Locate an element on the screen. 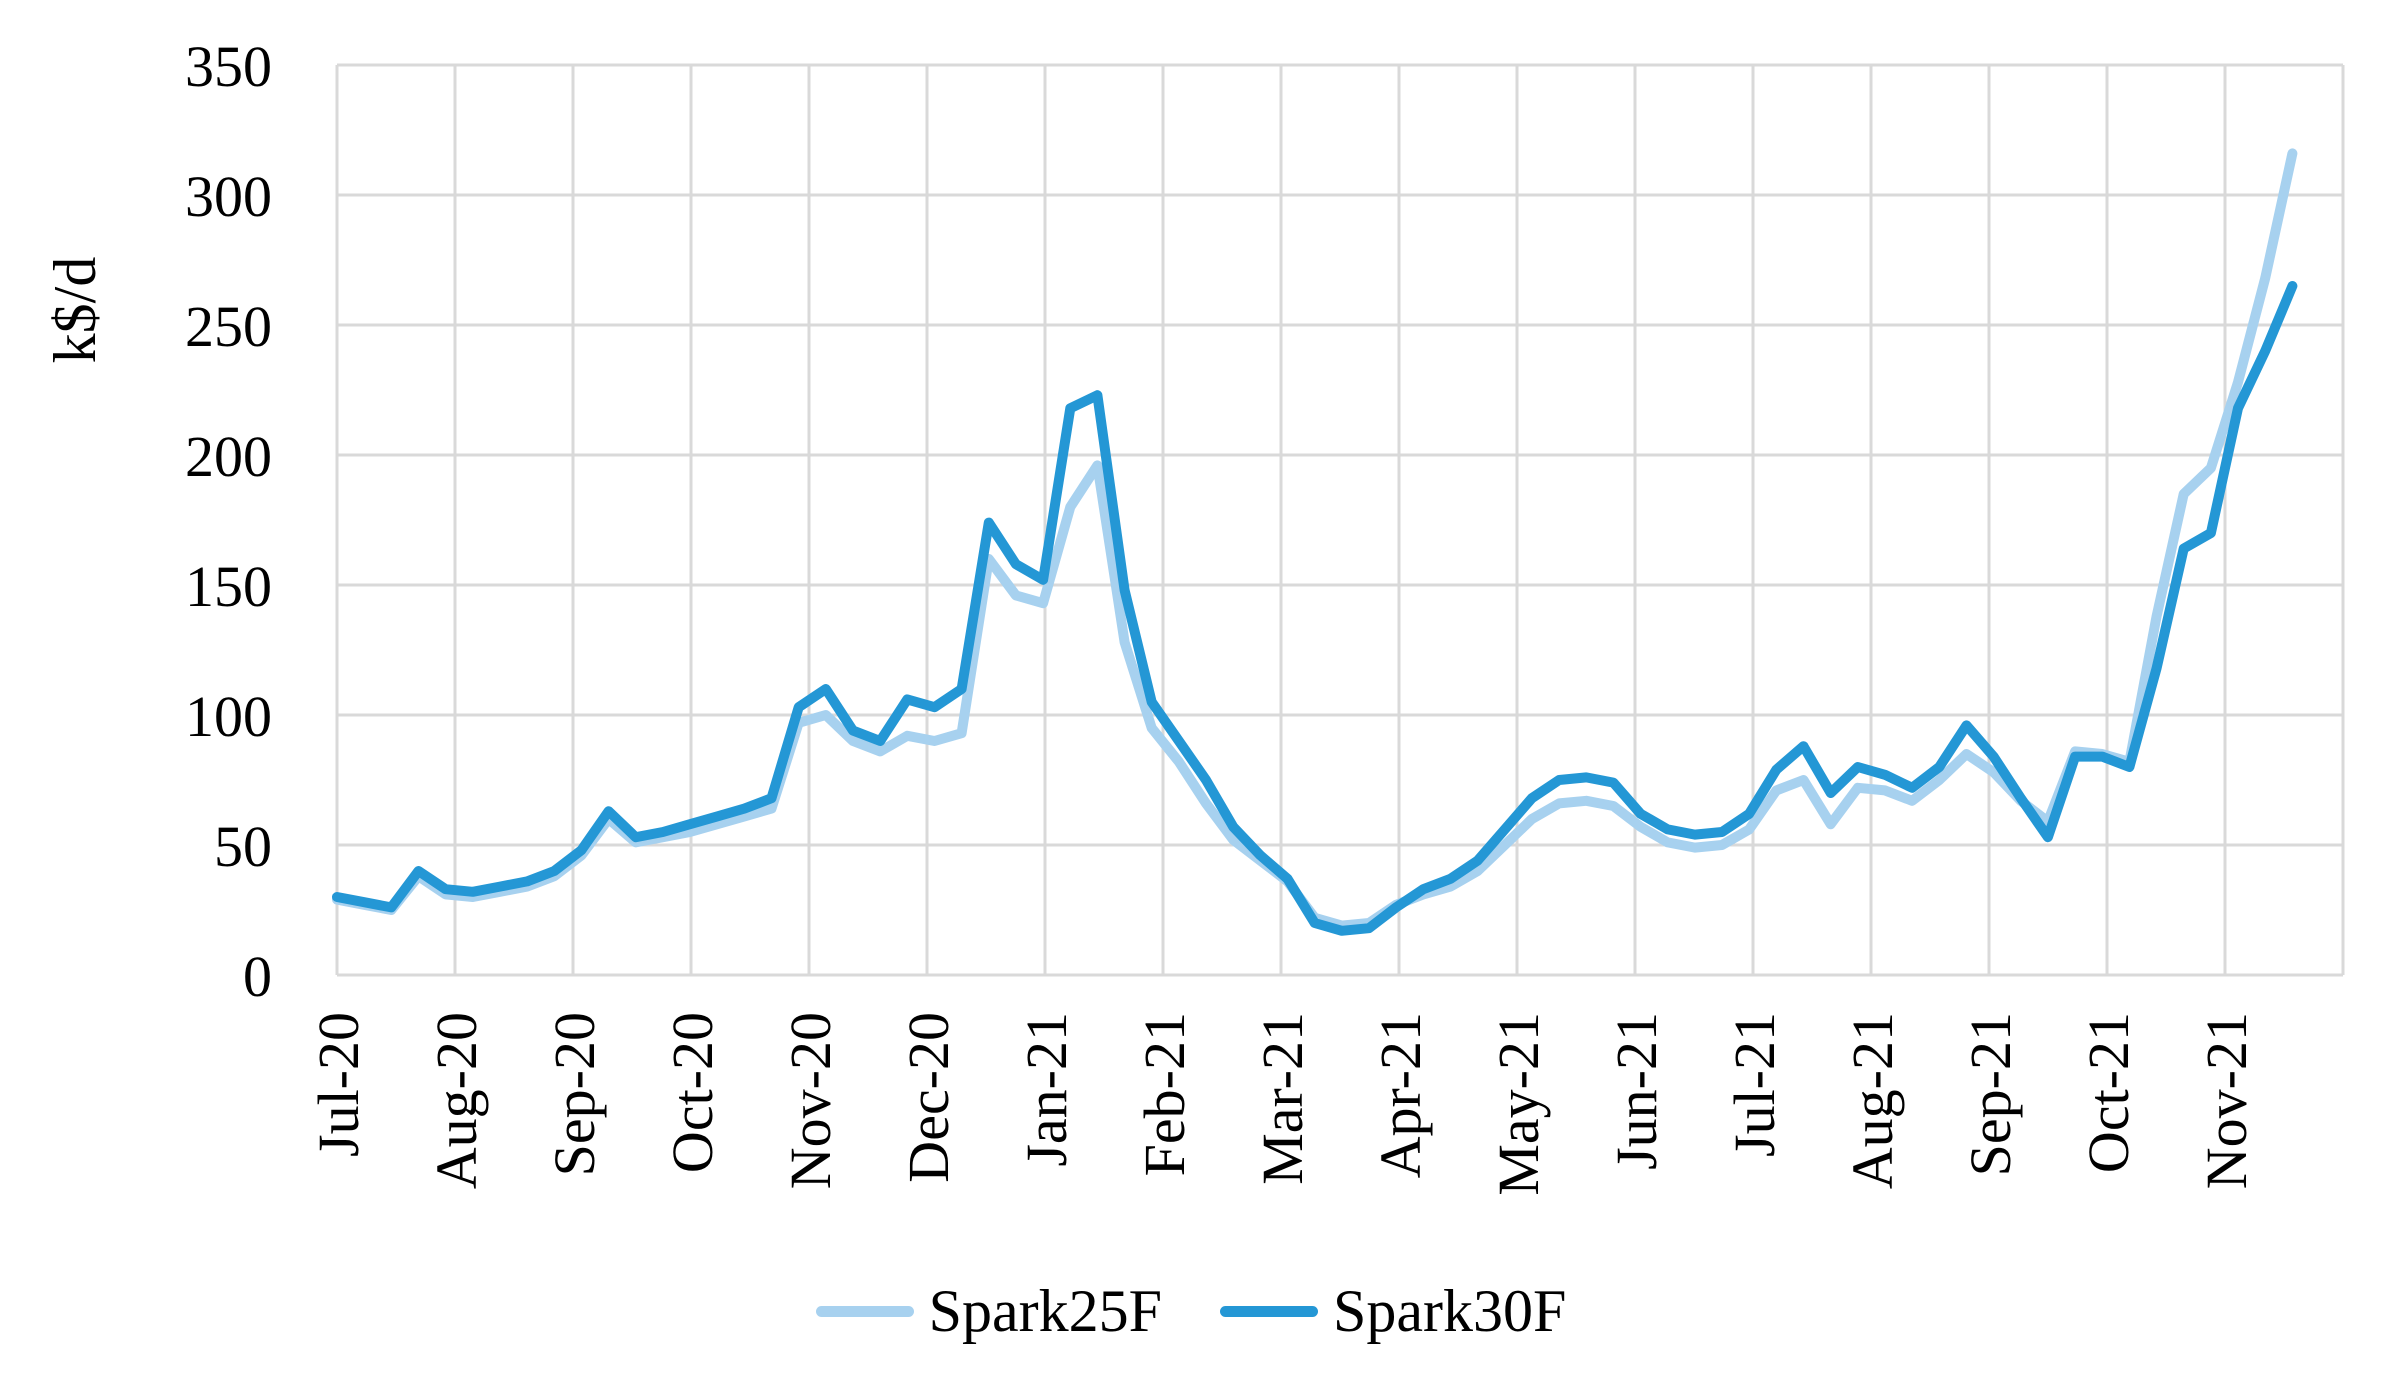  y-tick-label: 200 is located at coordinates (228, 456).